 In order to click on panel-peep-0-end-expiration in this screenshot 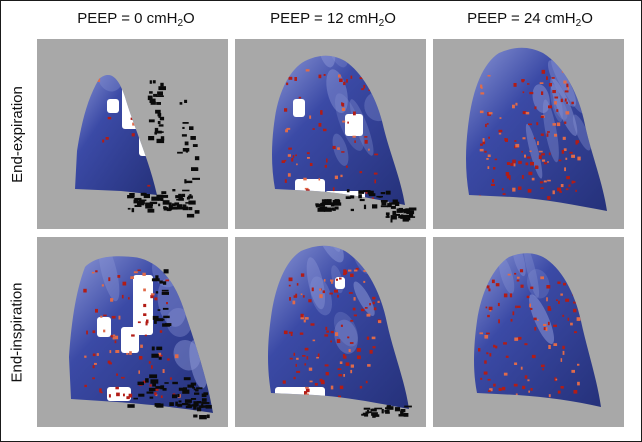, I will do `click(132, 134)`.